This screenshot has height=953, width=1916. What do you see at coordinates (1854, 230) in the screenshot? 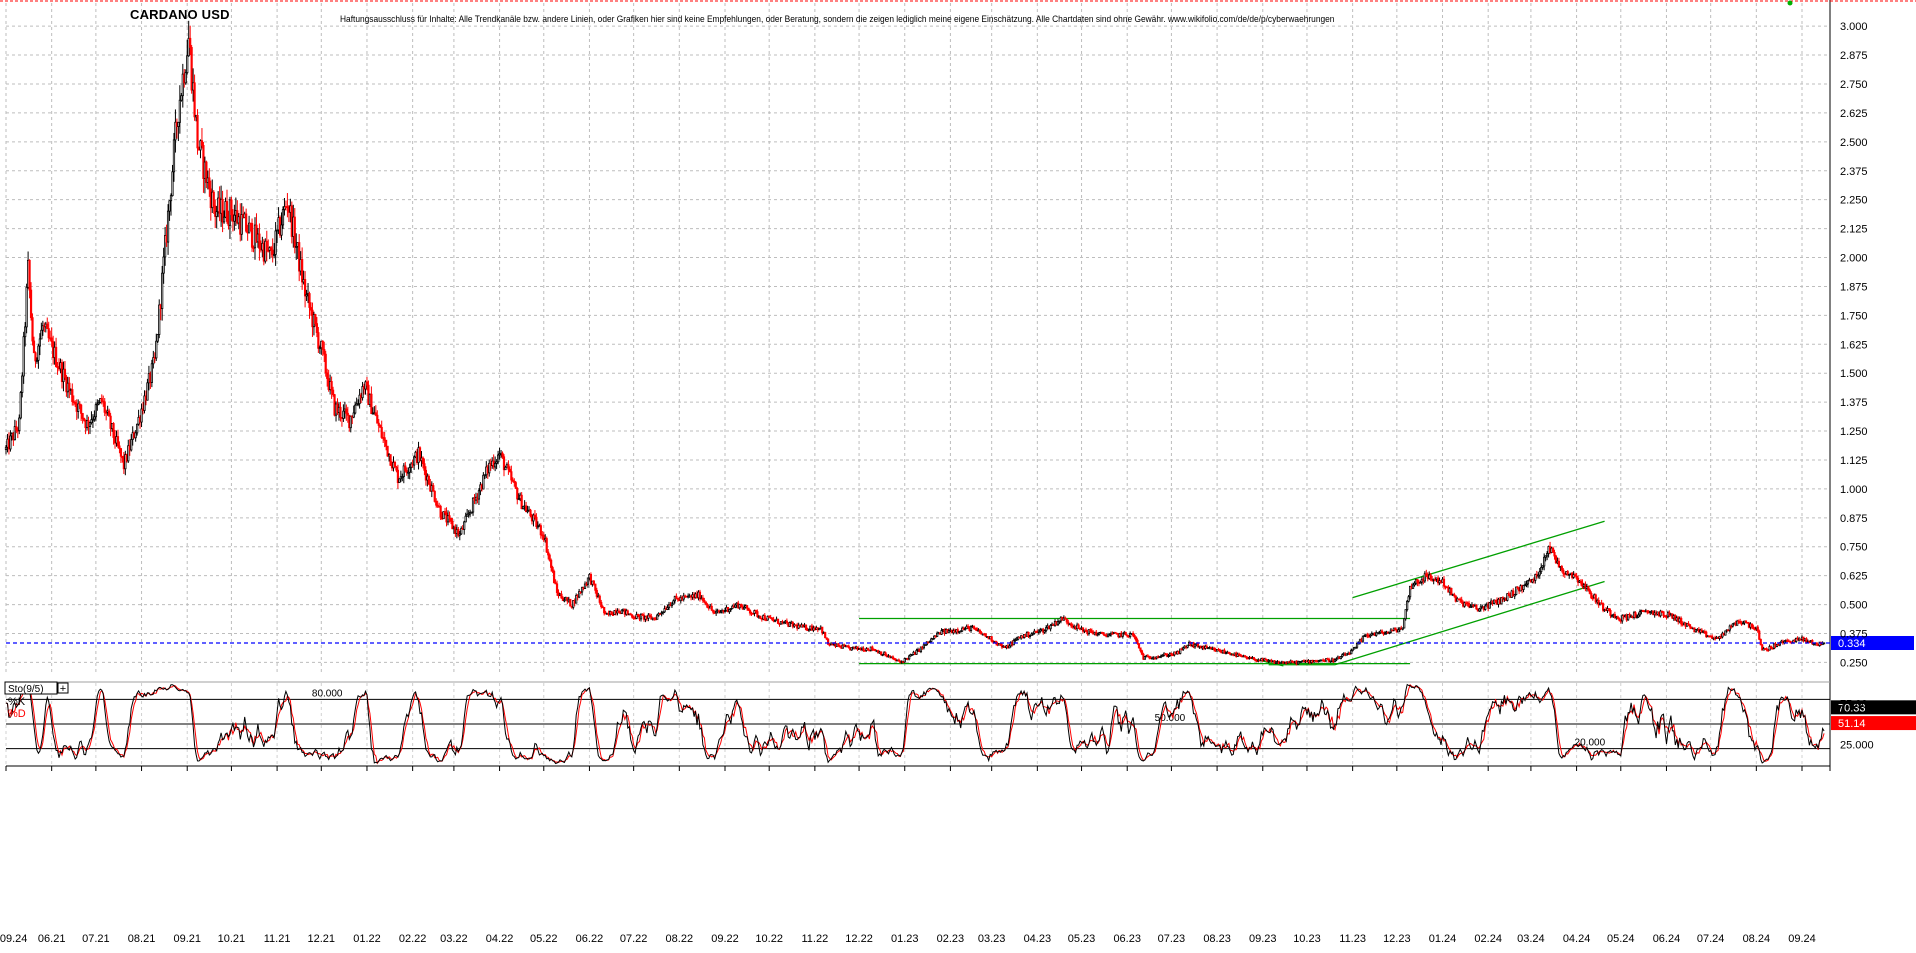
I see `y-tick-label: 2.125` at bounding box center [1854, 230].